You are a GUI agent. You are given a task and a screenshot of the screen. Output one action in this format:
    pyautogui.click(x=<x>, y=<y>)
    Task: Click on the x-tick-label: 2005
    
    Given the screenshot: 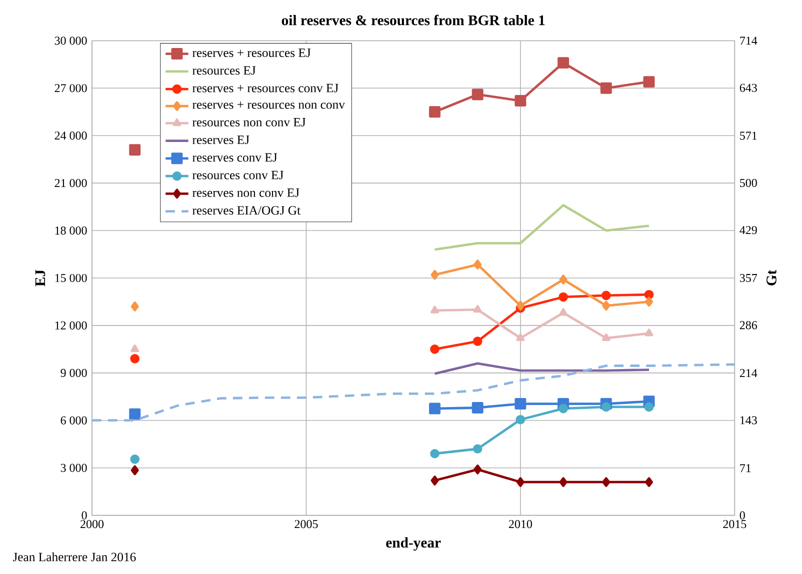 What is the action you would take?
    pyautogui.click(x=306, y=524)
    